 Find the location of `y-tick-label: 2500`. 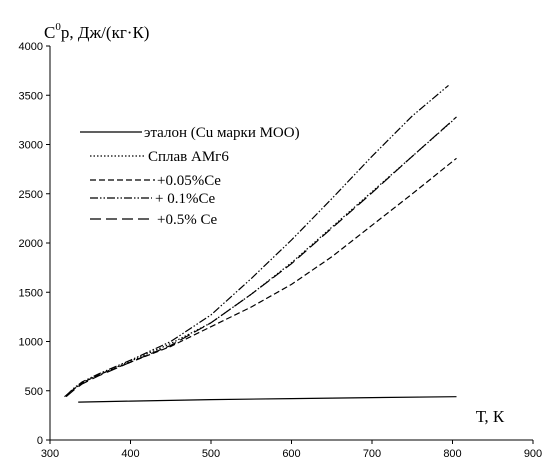

y-tick-label: 2500 is located at coordinates (31, 195).